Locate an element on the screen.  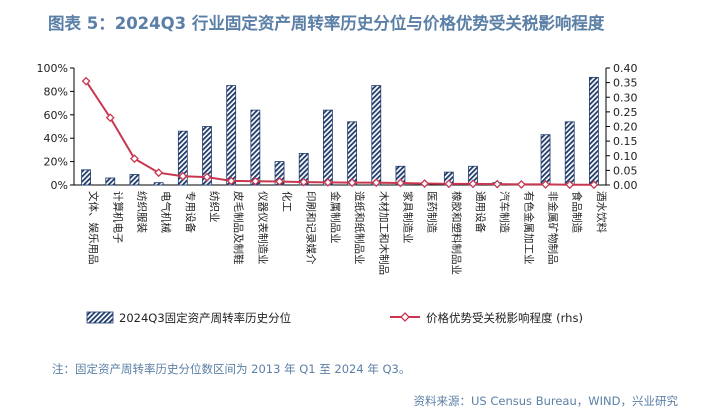
right-tick-label: 0.25 is located at coordinates (625, 112).